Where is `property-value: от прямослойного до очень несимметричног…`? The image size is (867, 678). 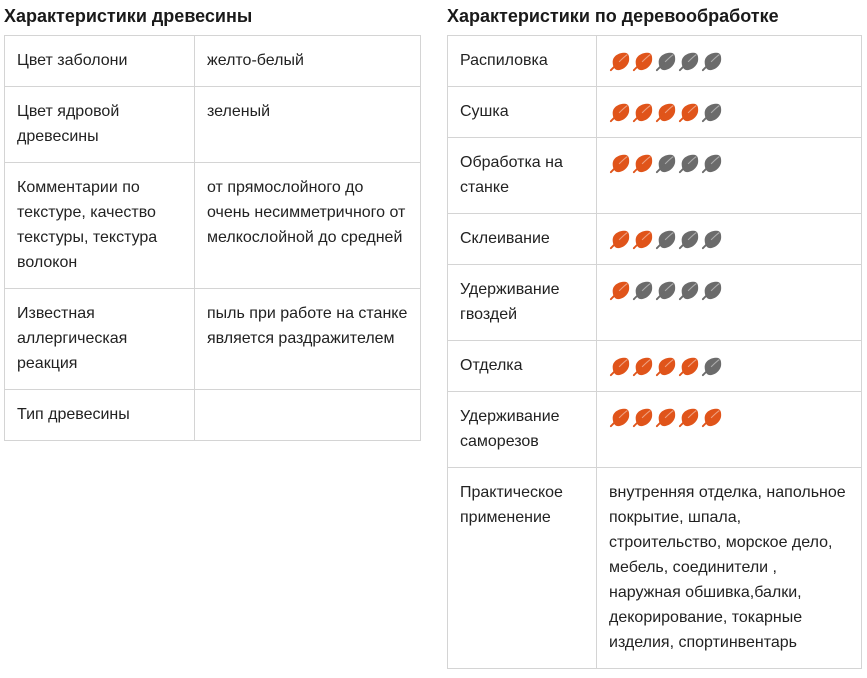
property-value: от прямослойного до очень несимметричног… is located at coordinates (307, 225).